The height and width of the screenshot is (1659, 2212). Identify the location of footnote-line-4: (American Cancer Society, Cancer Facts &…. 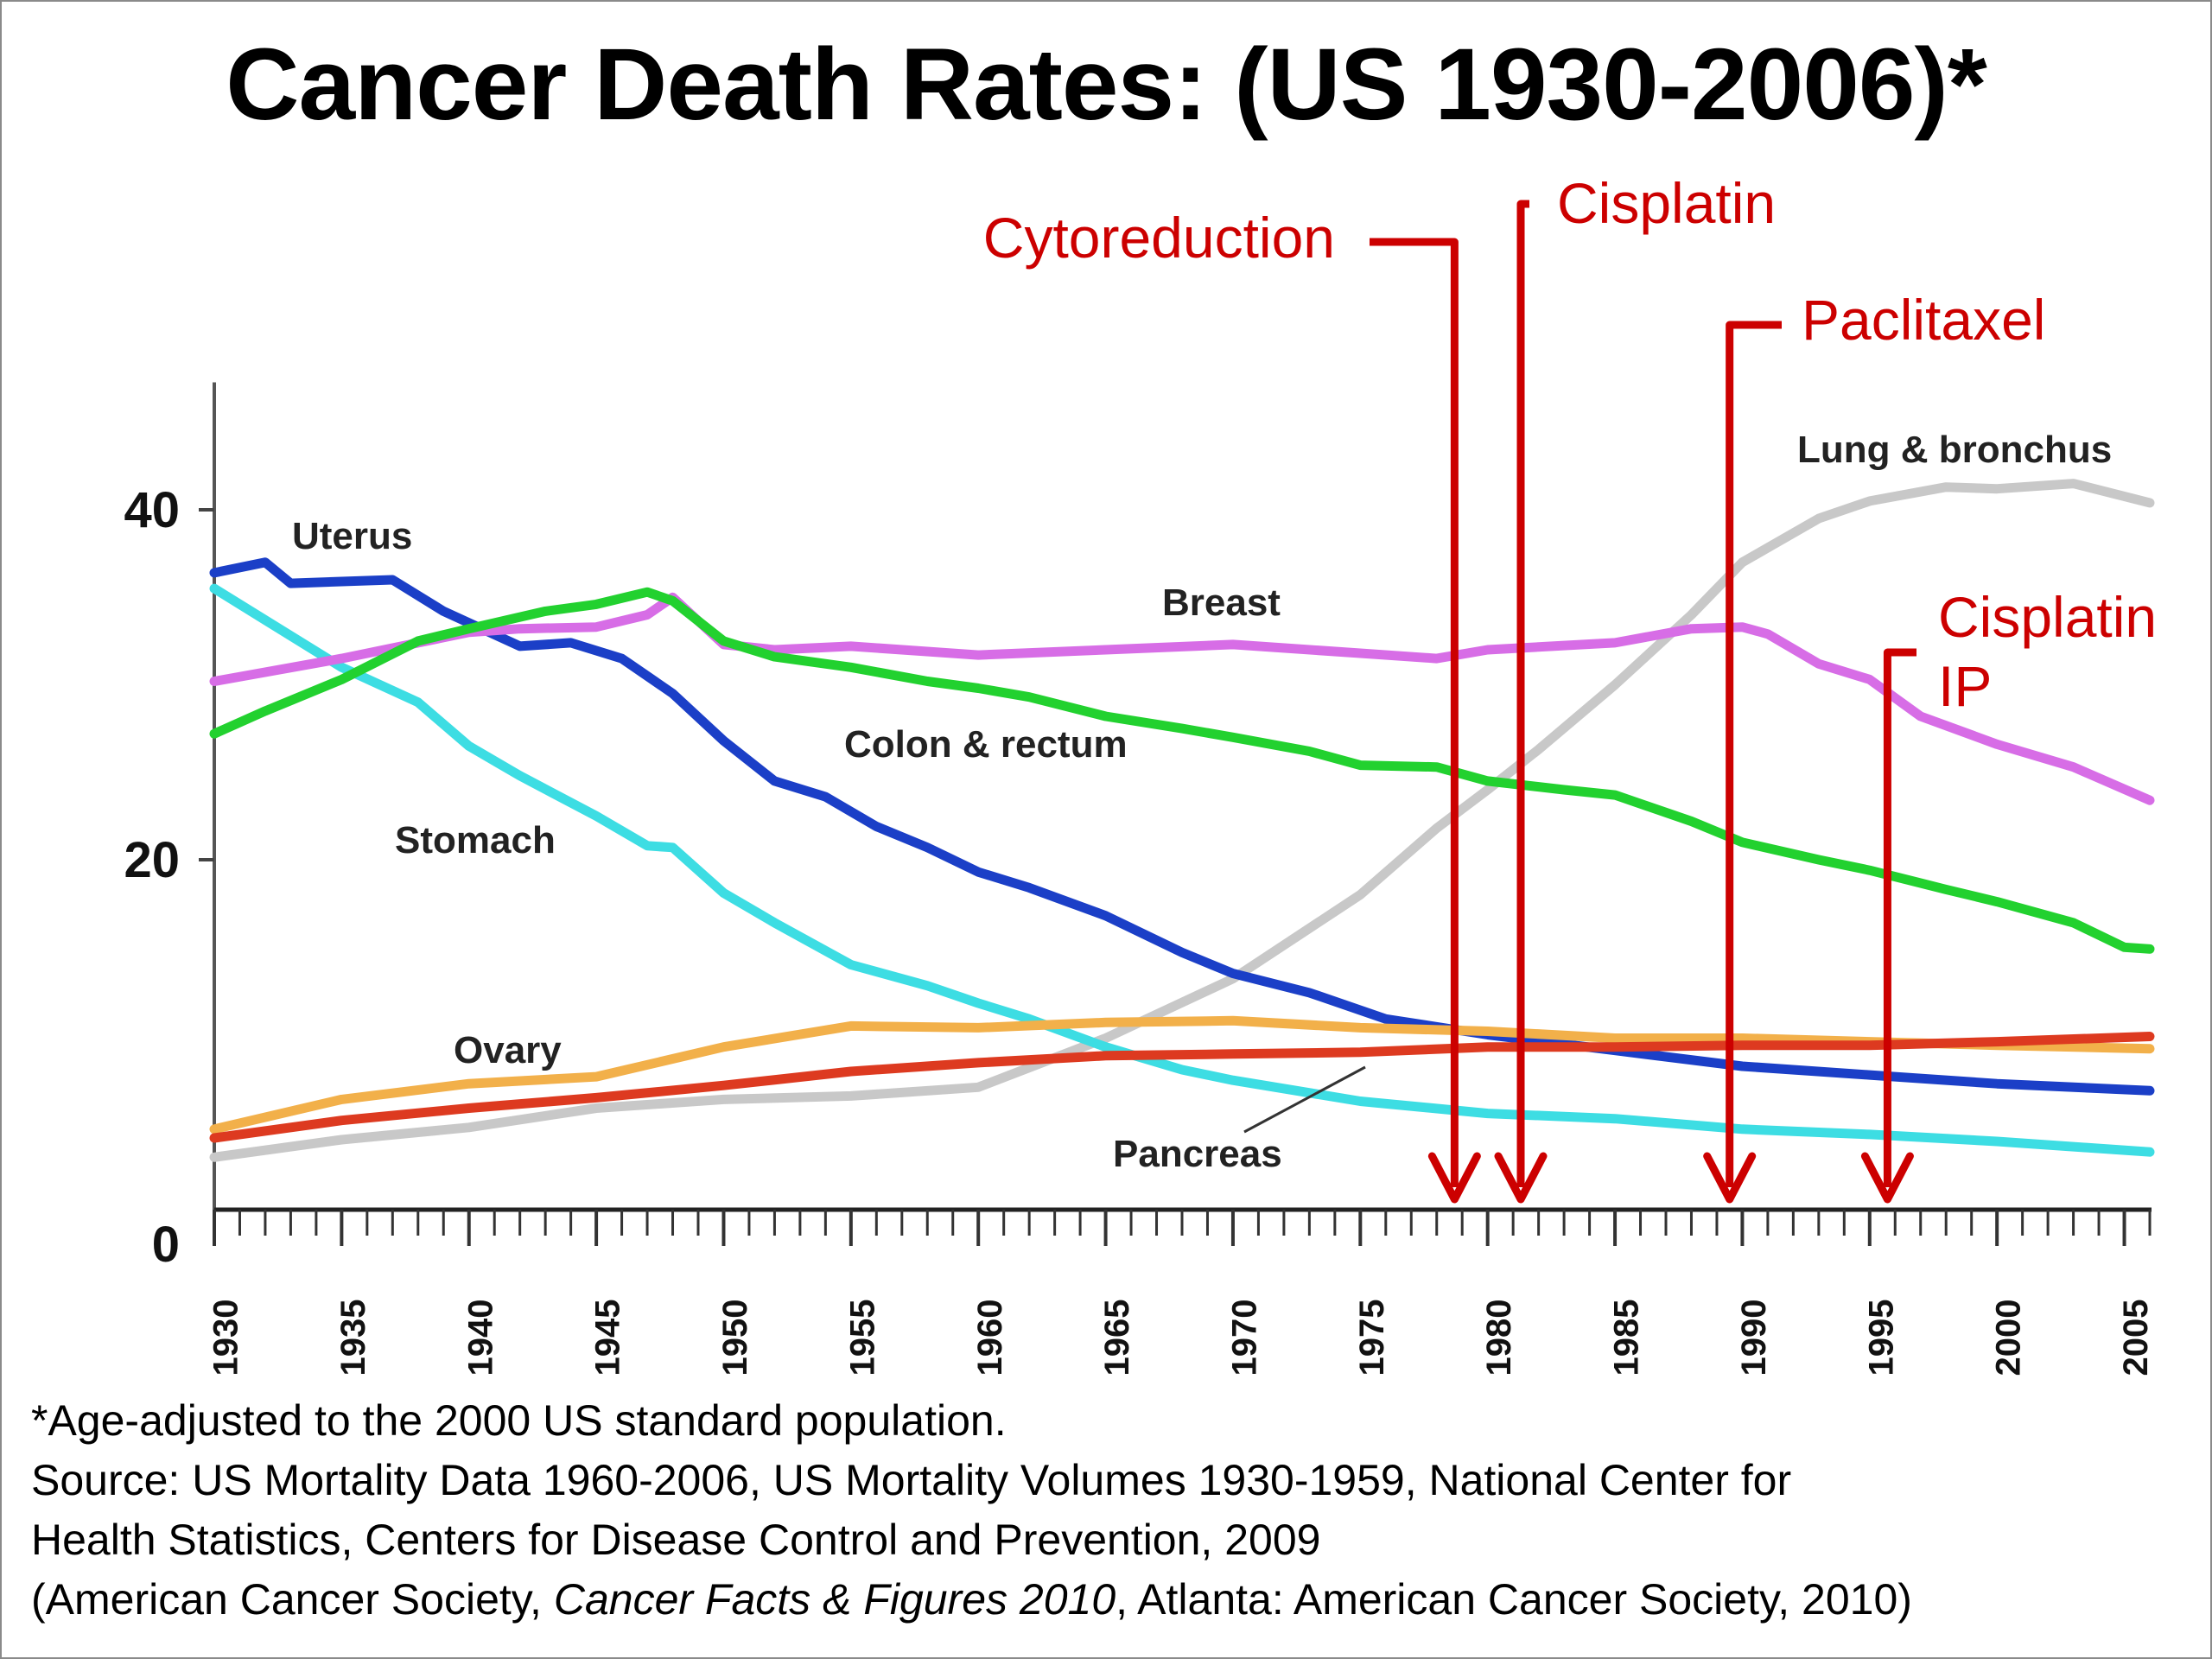
(1111, 1600).